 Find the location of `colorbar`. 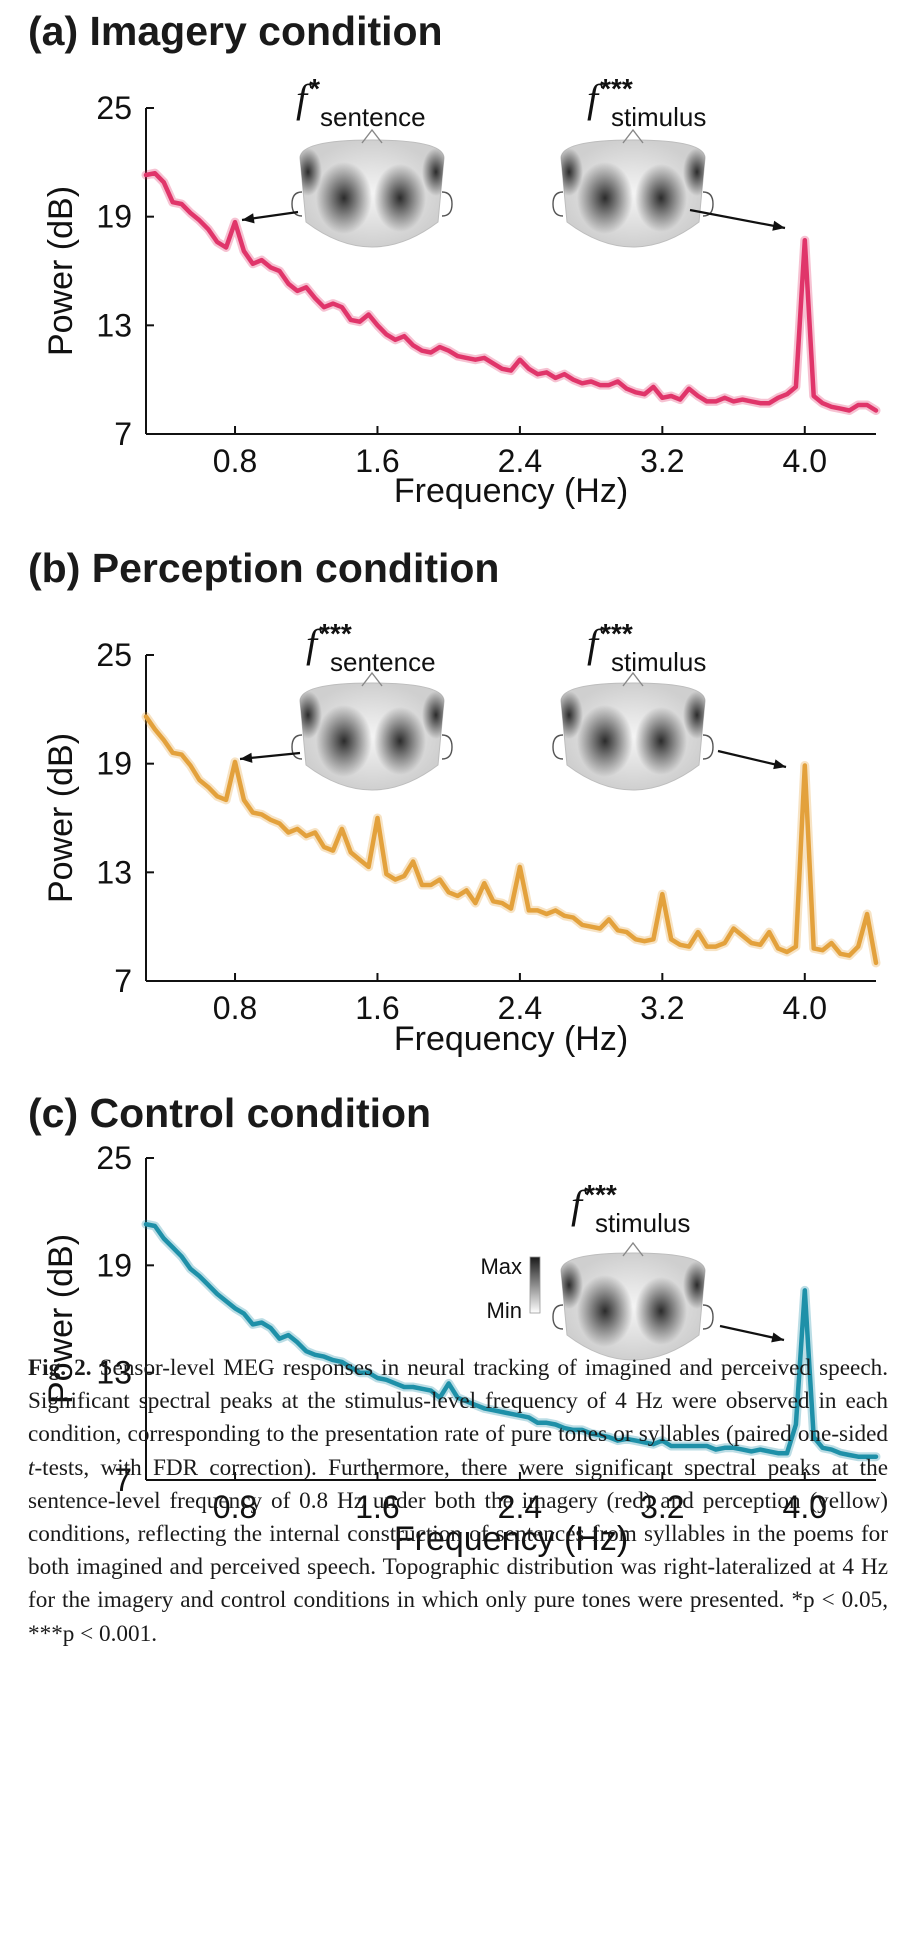

colorbar is located at coordinates (535, 1285).